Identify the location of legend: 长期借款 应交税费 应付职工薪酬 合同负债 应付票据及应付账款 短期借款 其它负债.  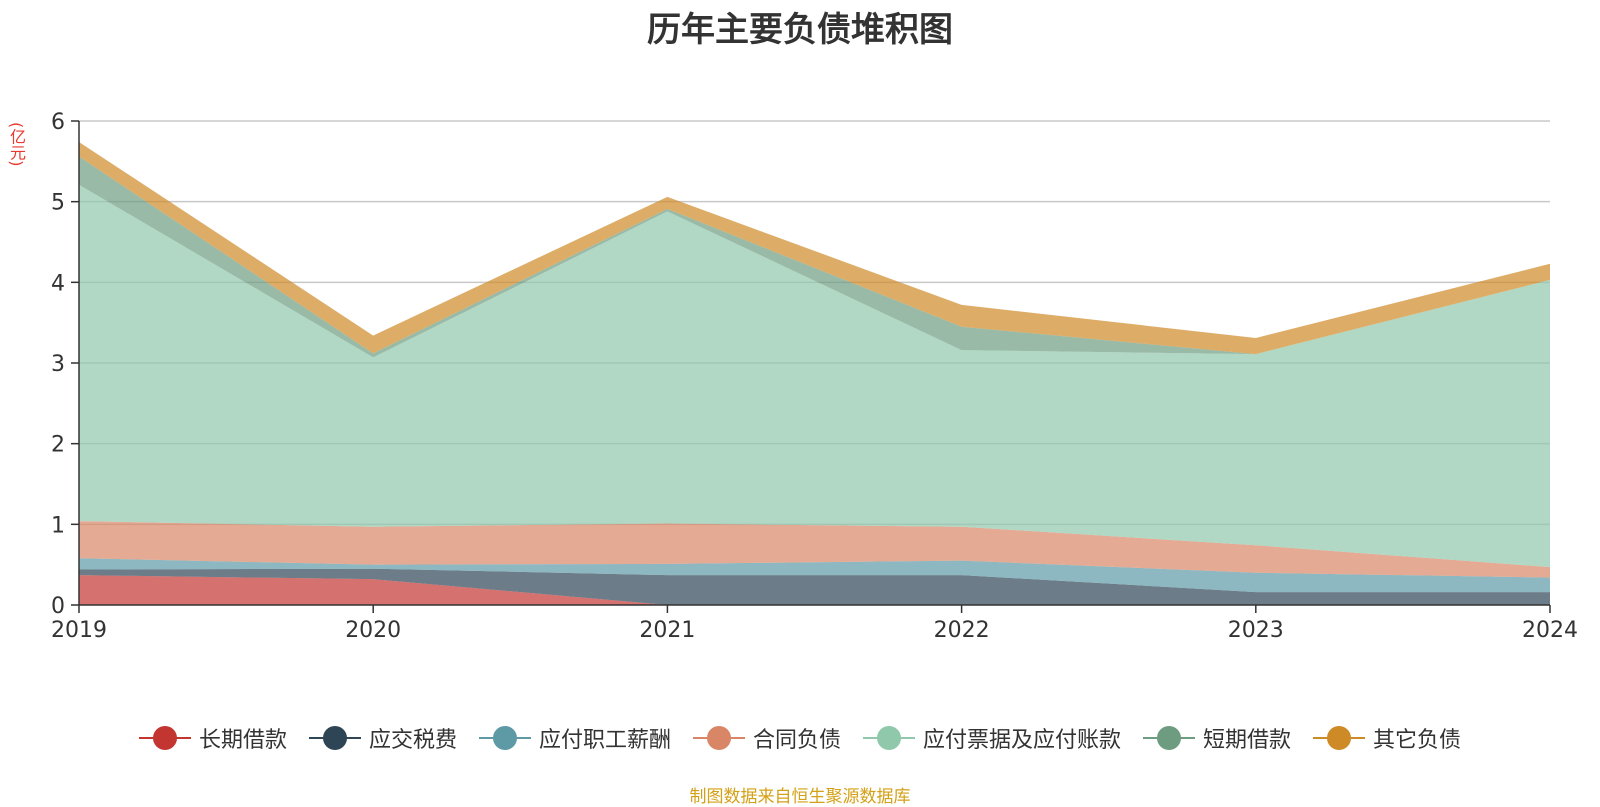
(800, 738).